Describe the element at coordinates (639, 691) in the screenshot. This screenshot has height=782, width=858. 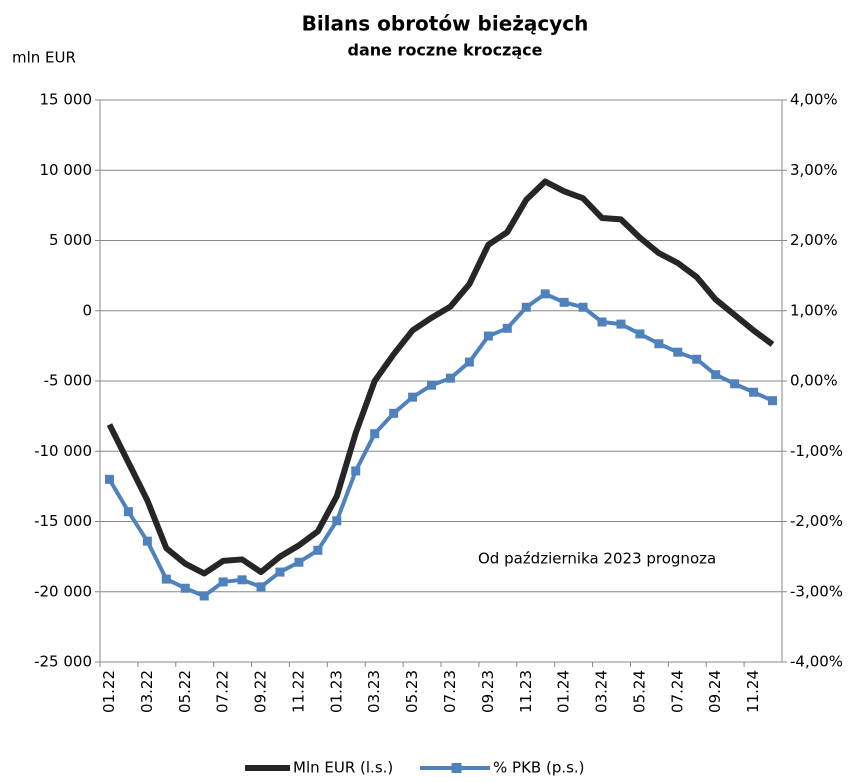
I see `x-tick-label: 05.24` at that location.